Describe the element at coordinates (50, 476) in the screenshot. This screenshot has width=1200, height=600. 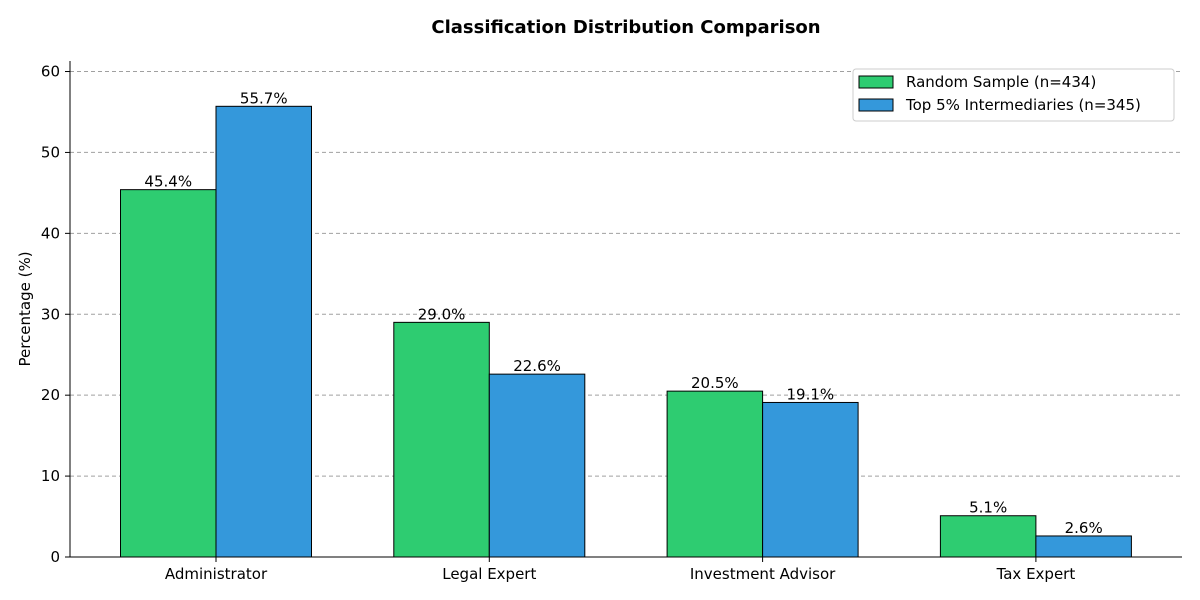
I see `y-tick-label: 10` at that location.